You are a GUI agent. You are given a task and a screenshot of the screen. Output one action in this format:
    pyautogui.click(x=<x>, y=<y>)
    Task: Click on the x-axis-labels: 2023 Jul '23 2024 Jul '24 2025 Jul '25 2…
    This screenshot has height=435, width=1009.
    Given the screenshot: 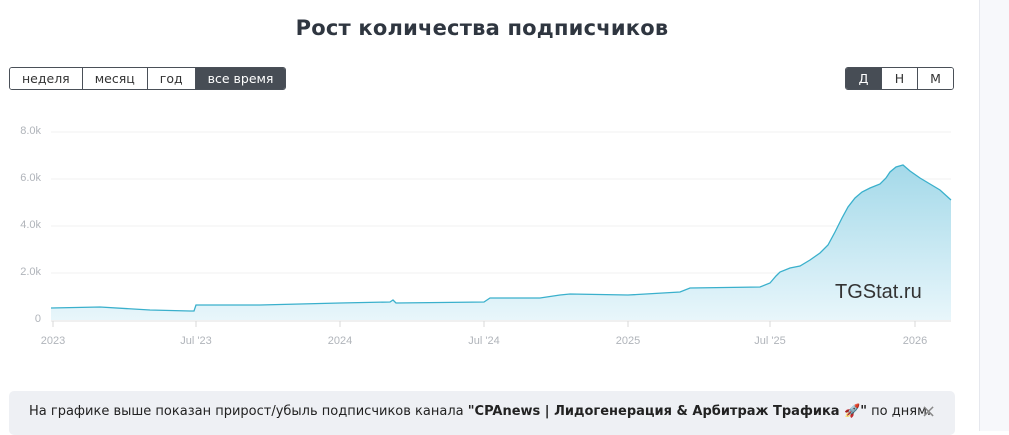 What is the action you would take?
    pyautogui.click(x=484, y=341)
    